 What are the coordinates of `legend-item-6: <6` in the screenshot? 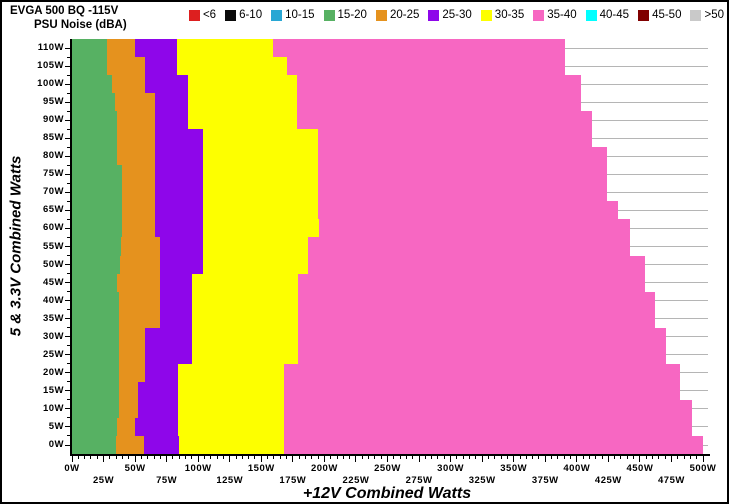 It's located at (202, 15).